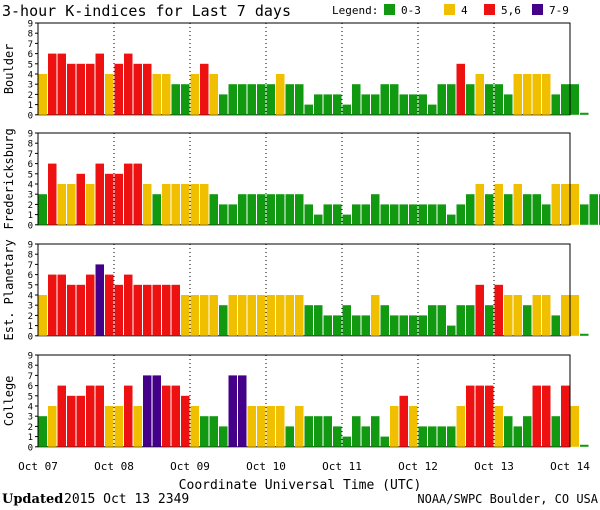  Describe the element at coordinates (30, 65) in the screenshot. I see `y-tick-label: 5` at that location.